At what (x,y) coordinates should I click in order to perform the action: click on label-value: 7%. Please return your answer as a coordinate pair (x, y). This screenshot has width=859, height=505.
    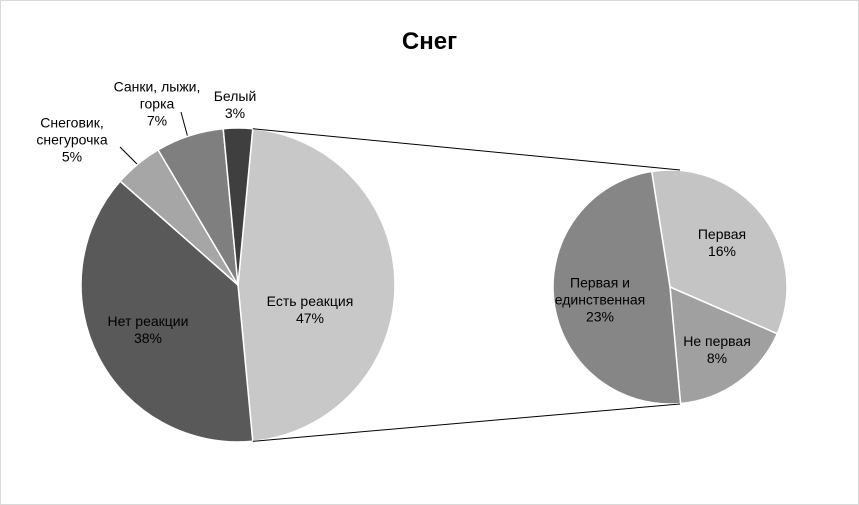
    Looking at the image, I should click on (157, 120).